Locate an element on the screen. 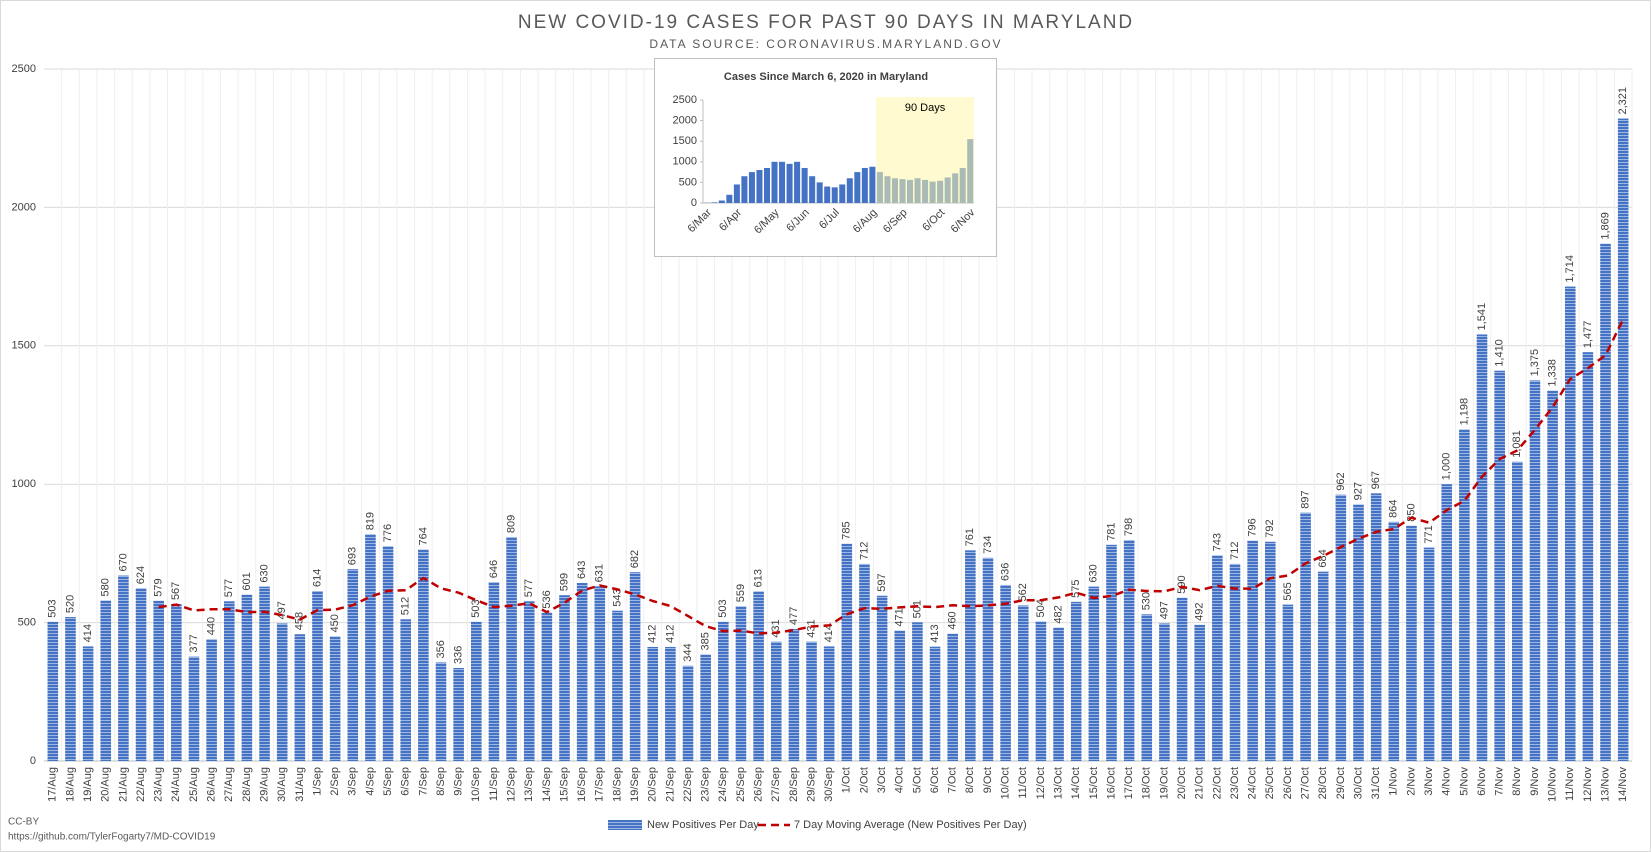  x-tick-label: 11/Nov is located at coordinates (1570, 784).